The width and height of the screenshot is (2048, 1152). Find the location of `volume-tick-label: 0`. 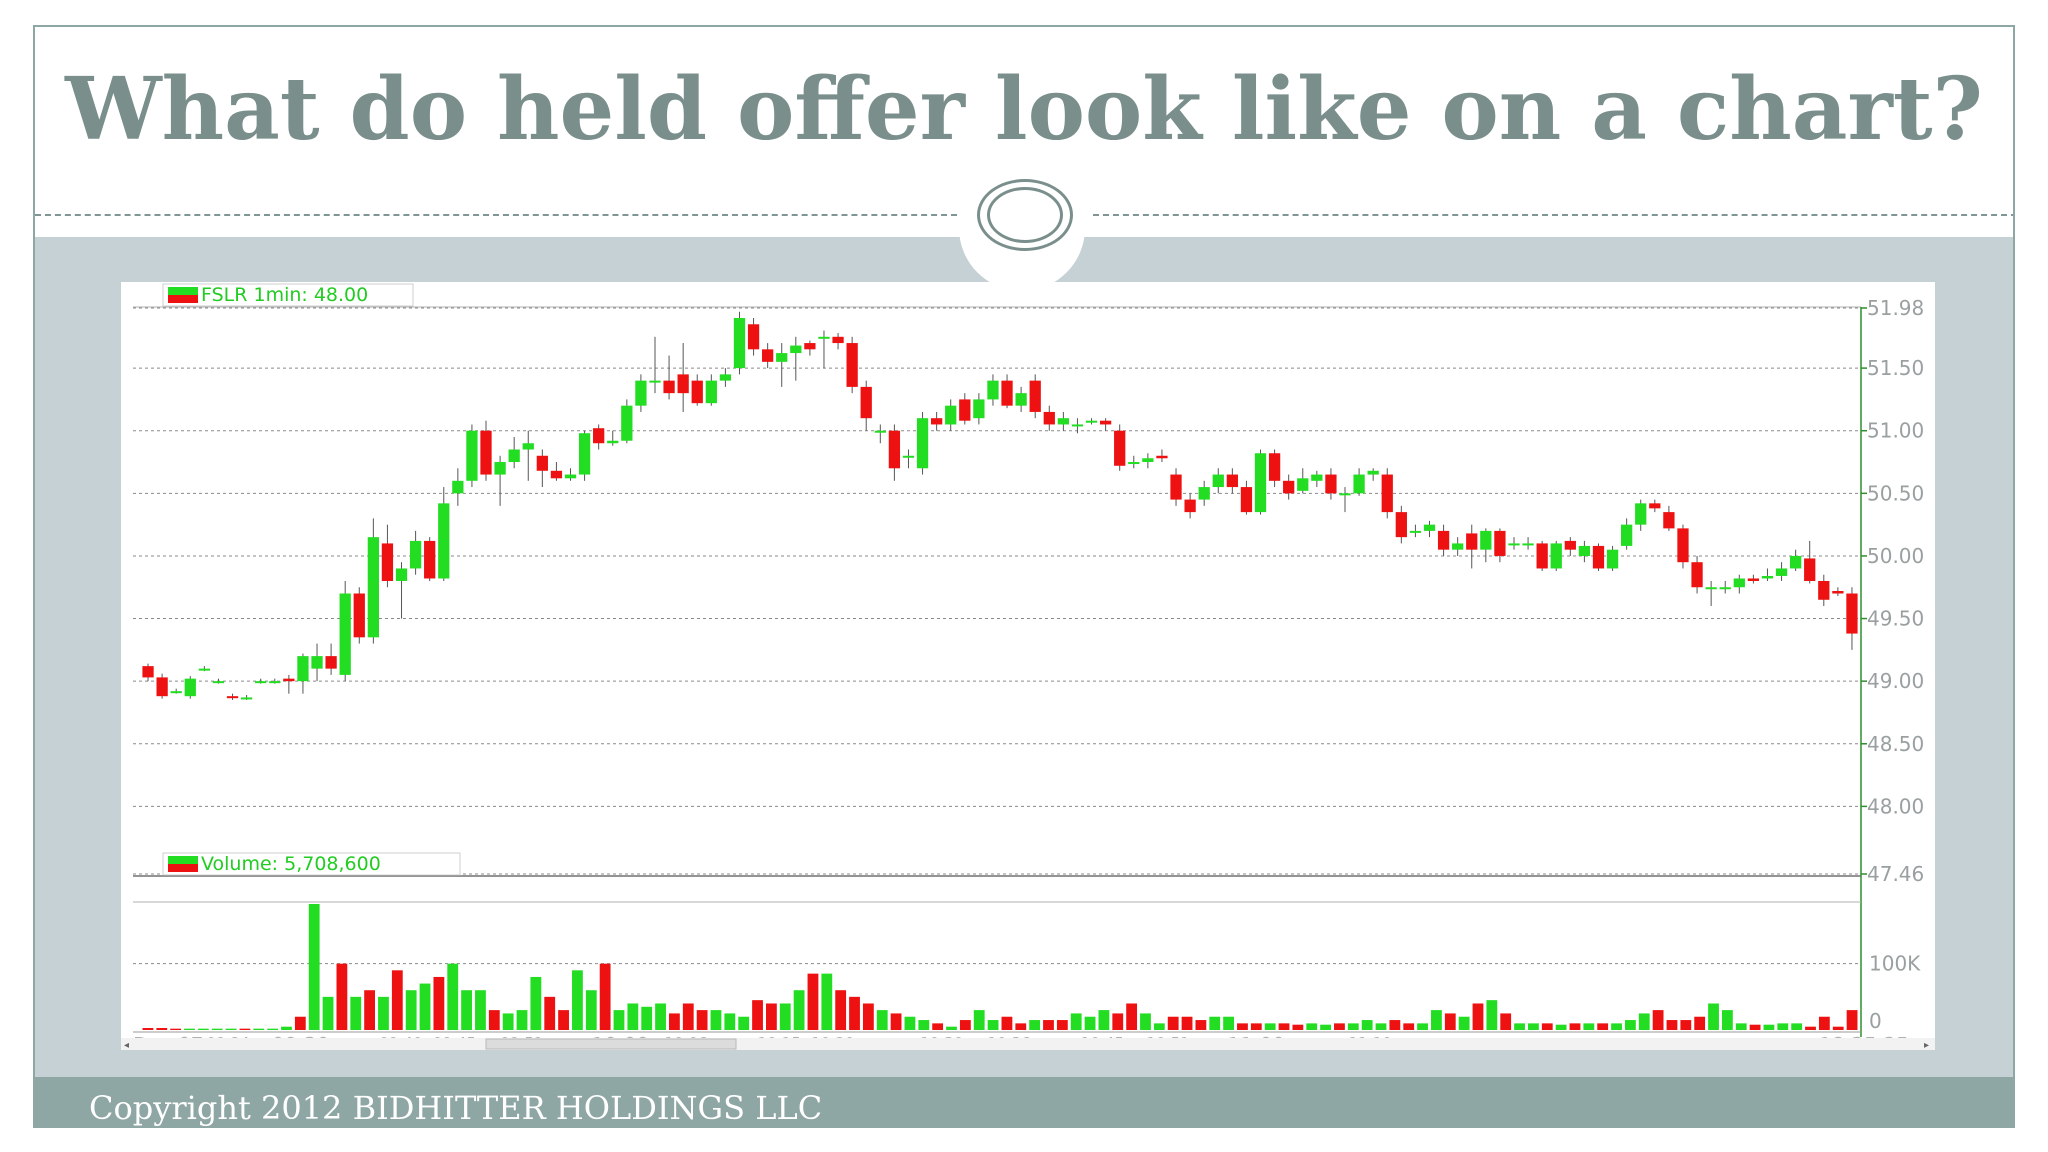

volume-tick-label: 0 is located at coordinates (1875, 1021).